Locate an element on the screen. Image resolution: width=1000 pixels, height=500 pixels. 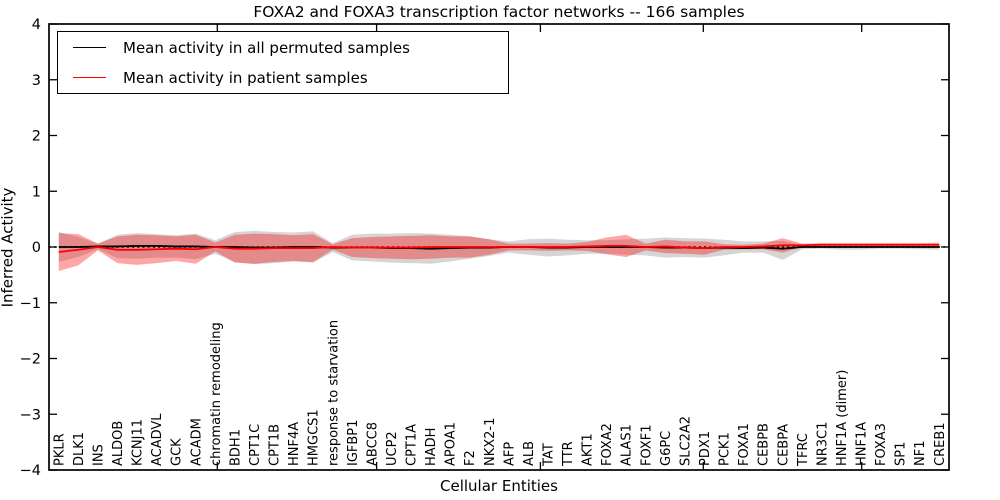
x-tick-label: ALDOB is located at coordinates (118, 443).